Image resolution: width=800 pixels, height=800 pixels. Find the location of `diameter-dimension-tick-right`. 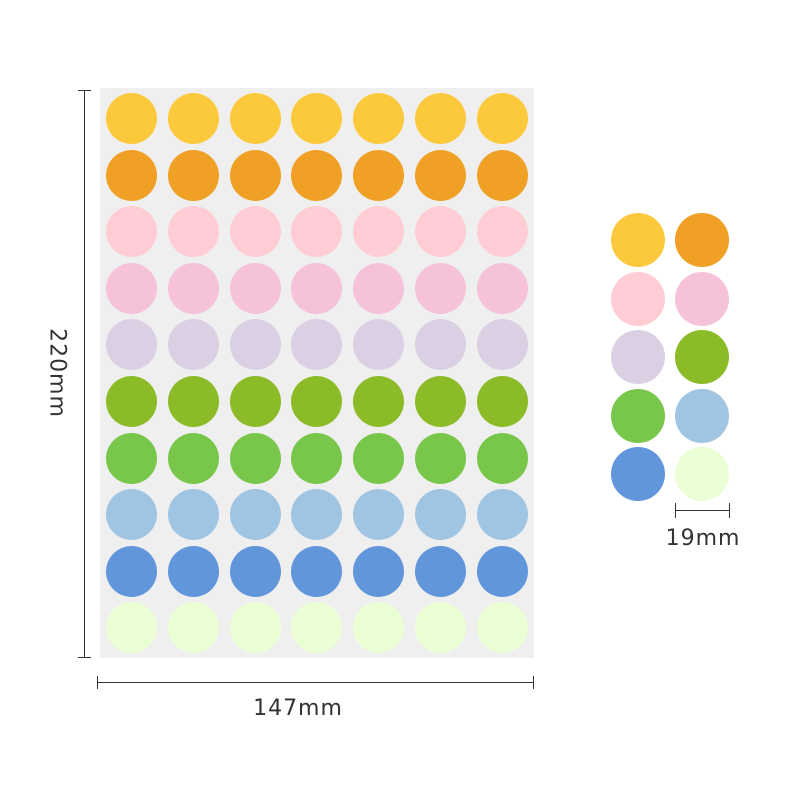

diameter-dimension-tick-right is located at coordinates (729, 510).